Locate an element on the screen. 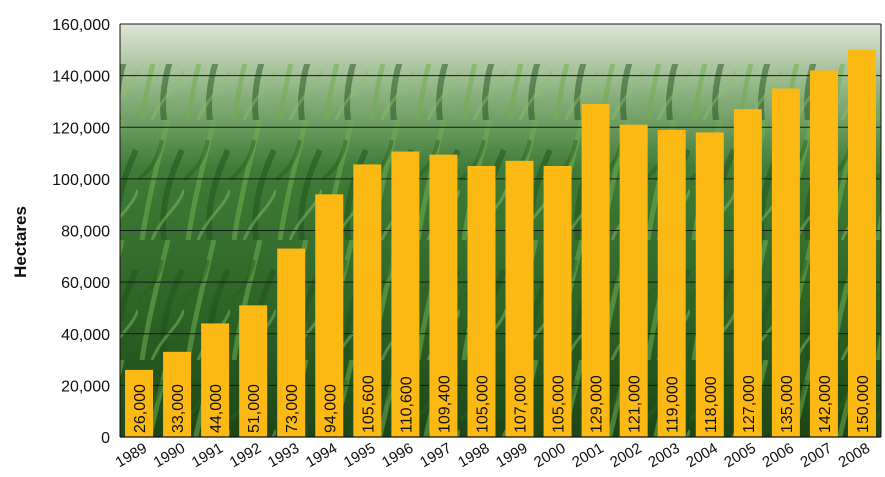 The image size is (885, 477). x-tick-label: 2008 is located at coordinates (854, 455).